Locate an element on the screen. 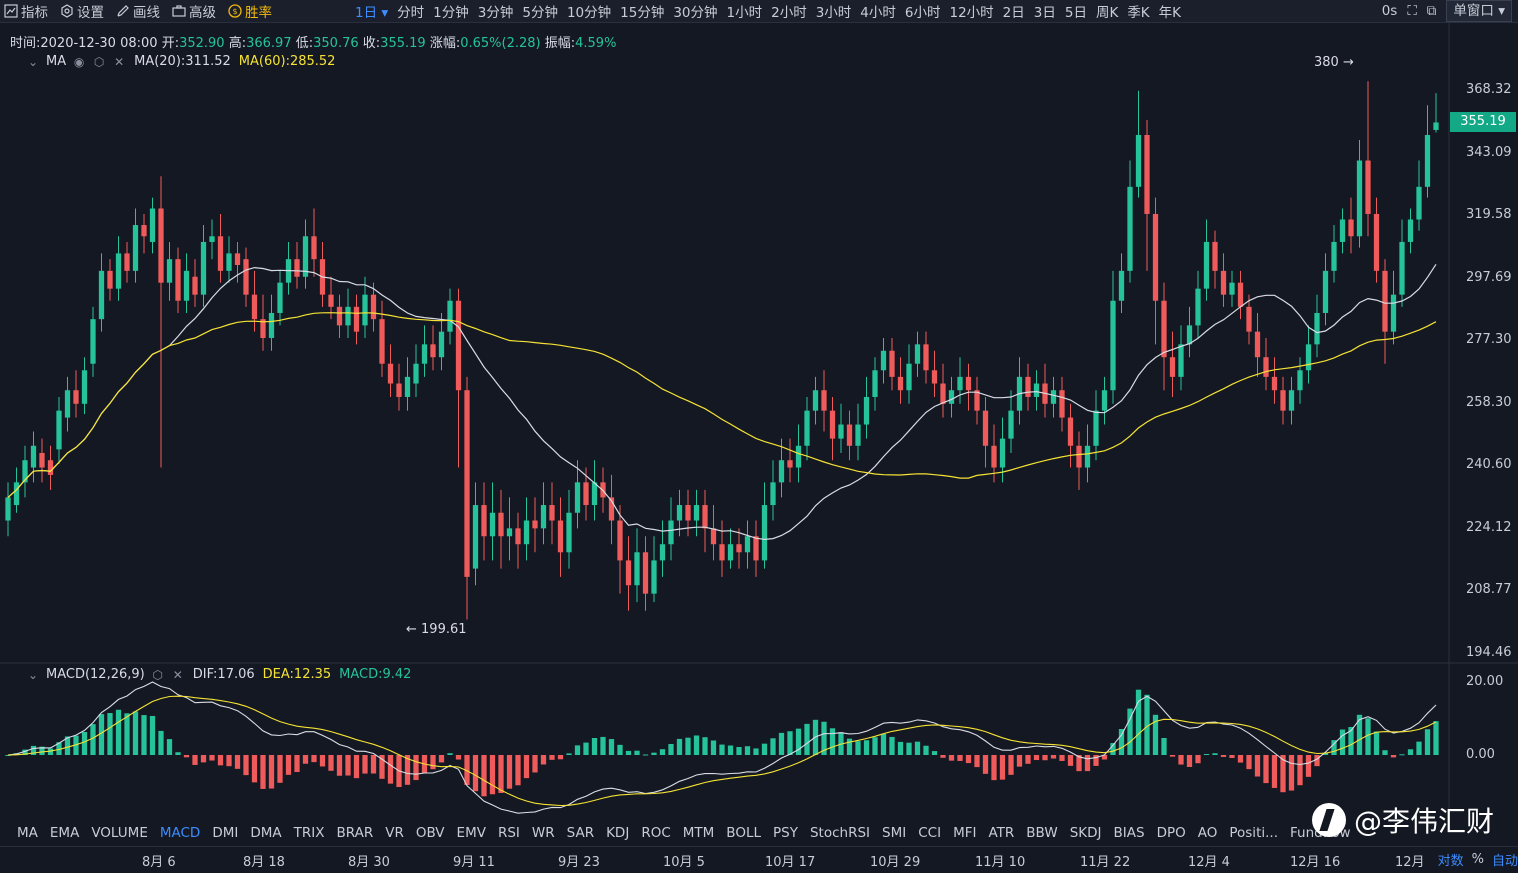  toolbar-advanced-button: 高级 is located at coordinates (194, 11).